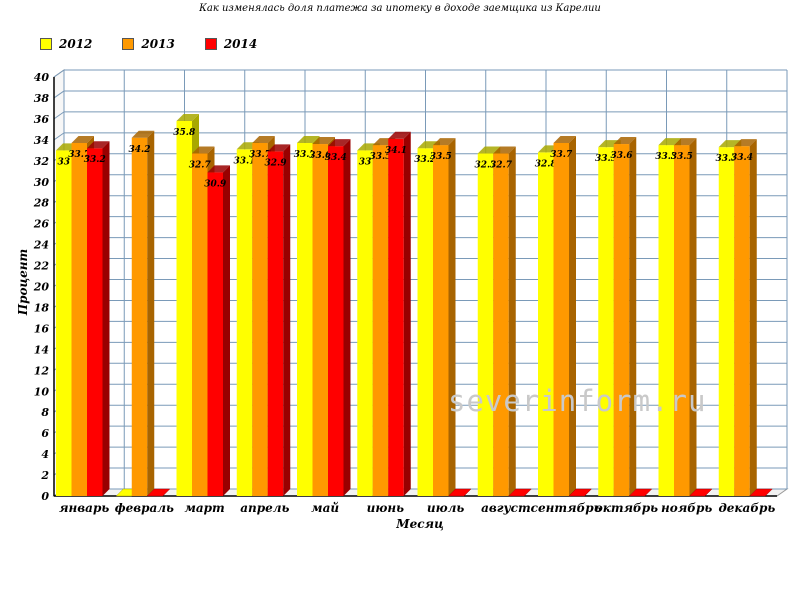 The image size is (800, 600). I want to click on y-tick-label: 30, so click(42, 182).